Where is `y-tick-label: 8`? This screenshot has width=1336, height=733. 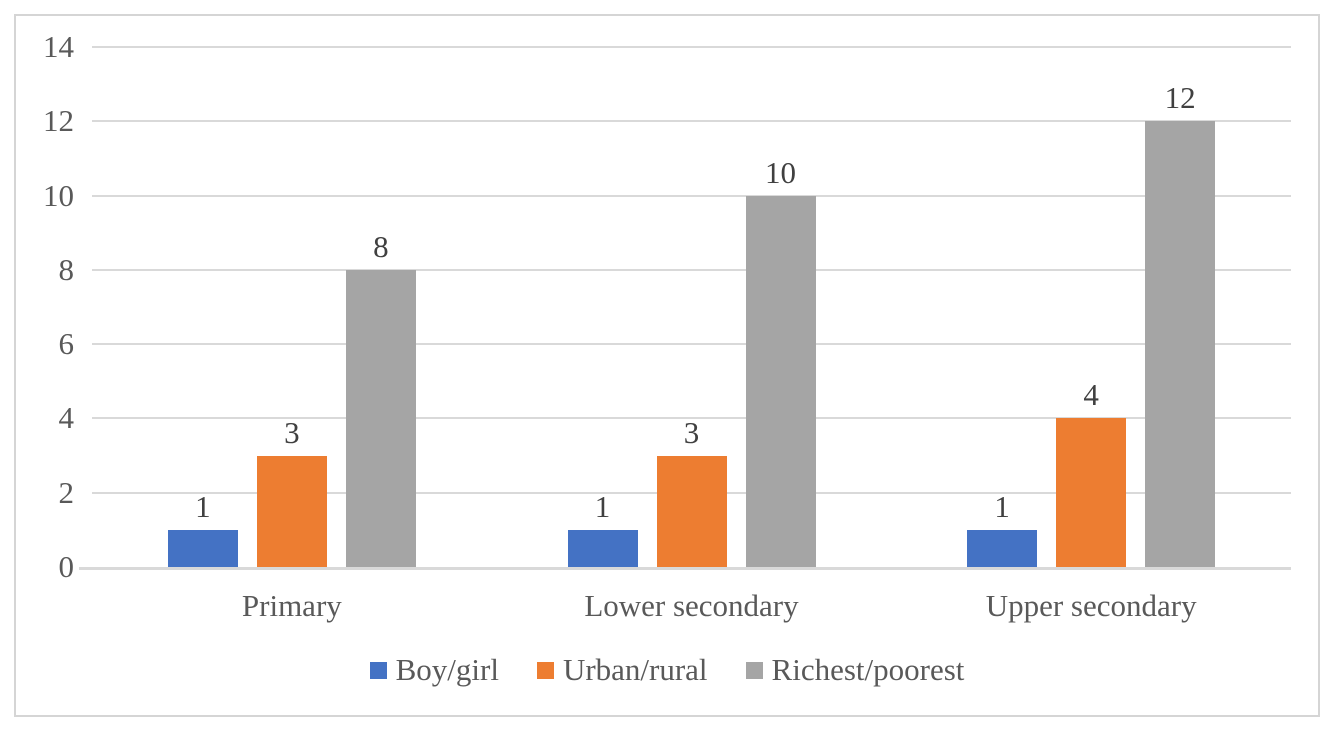 y-tick-label: 8 is located at coordinates (66, 269).